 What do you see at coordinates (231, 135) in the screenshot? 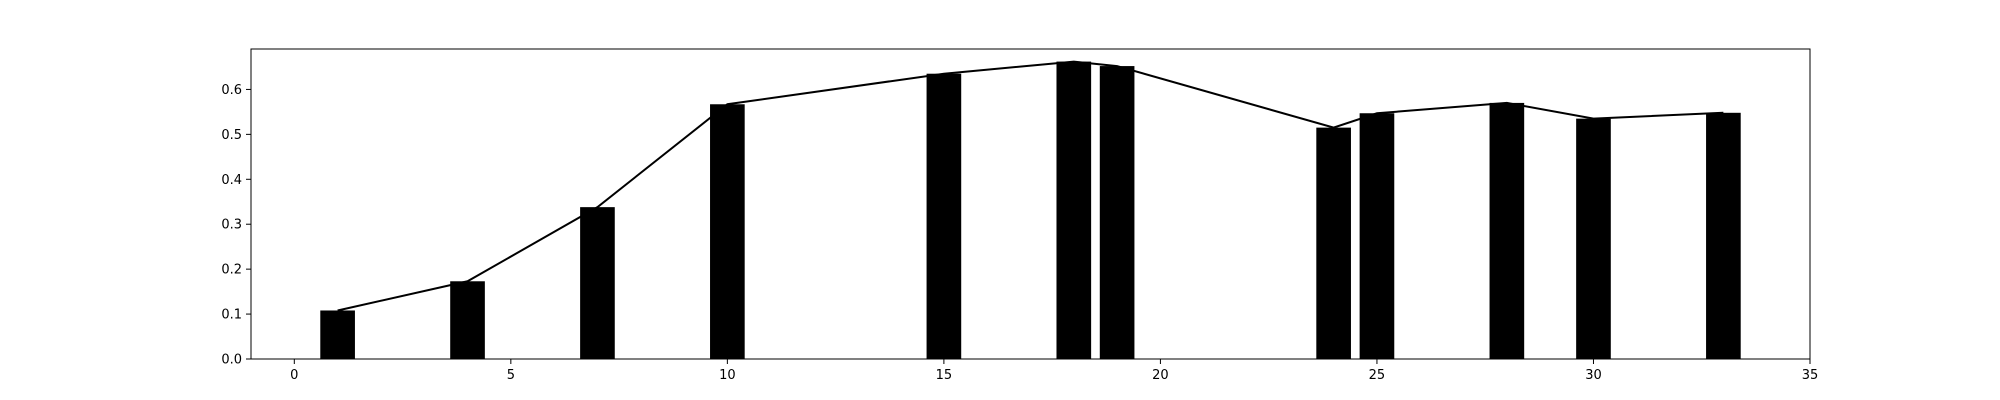
I see `y-tick-label: 0.5` at bounding box center [231, 135].